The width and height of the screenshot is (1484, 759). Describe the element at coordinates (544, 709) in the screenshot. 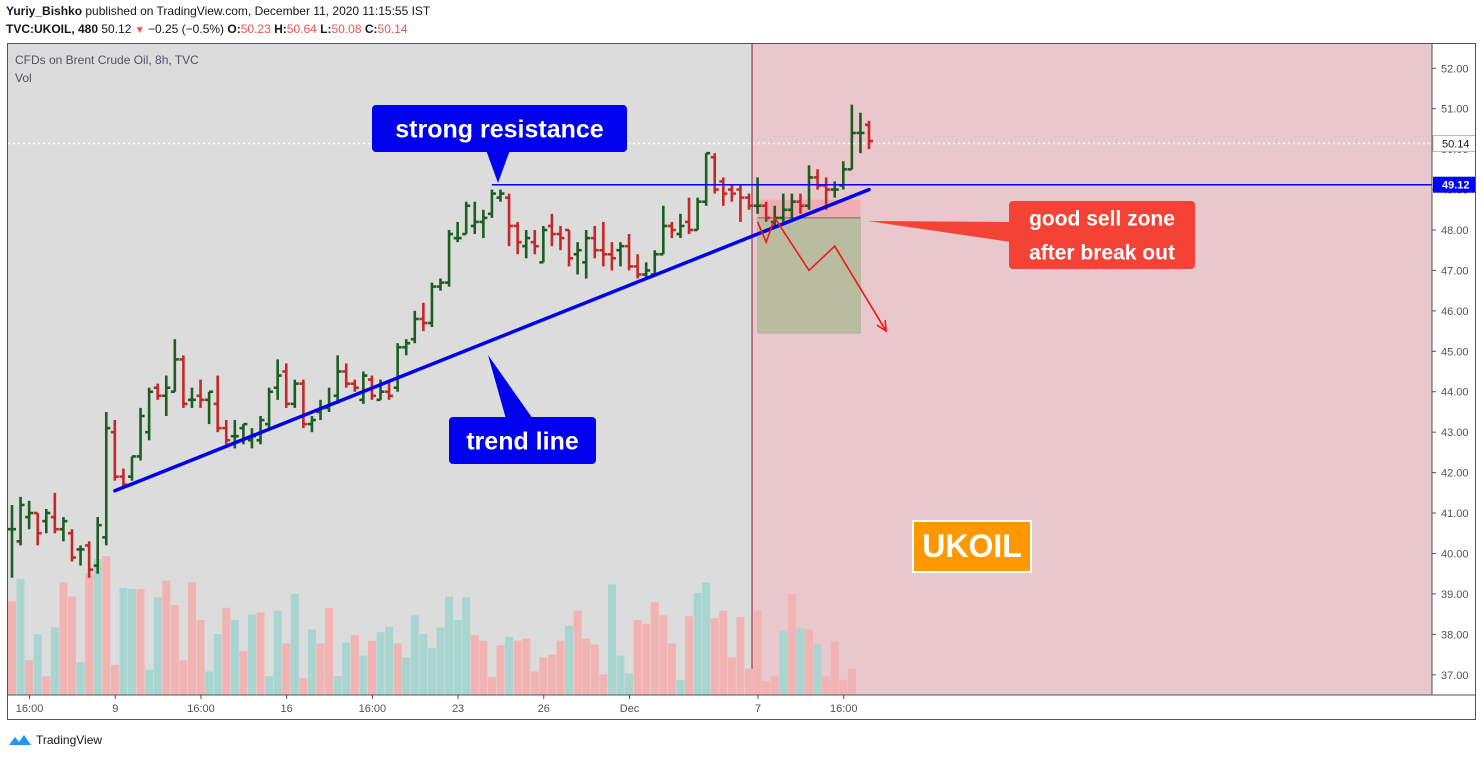

I see `time-tick-label: 26` at that location.